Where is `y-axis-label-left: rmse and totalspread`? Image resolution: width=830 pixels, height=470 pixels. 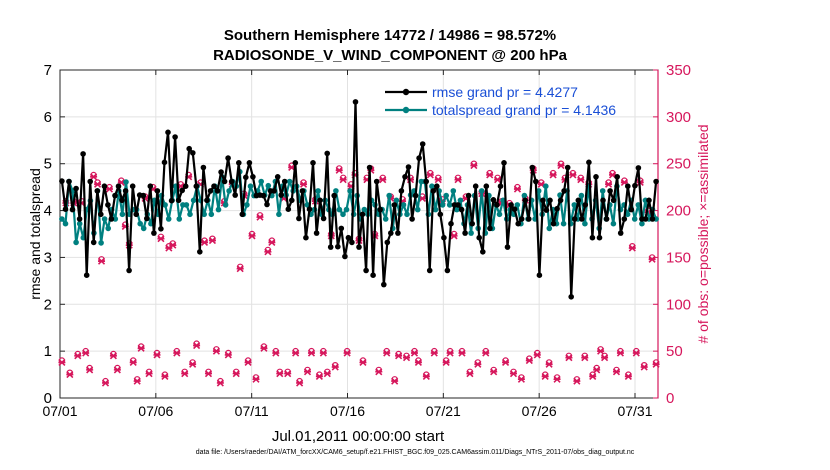
y-axis-label-left: rmse and totalspread is located at coordinates (35, 234).